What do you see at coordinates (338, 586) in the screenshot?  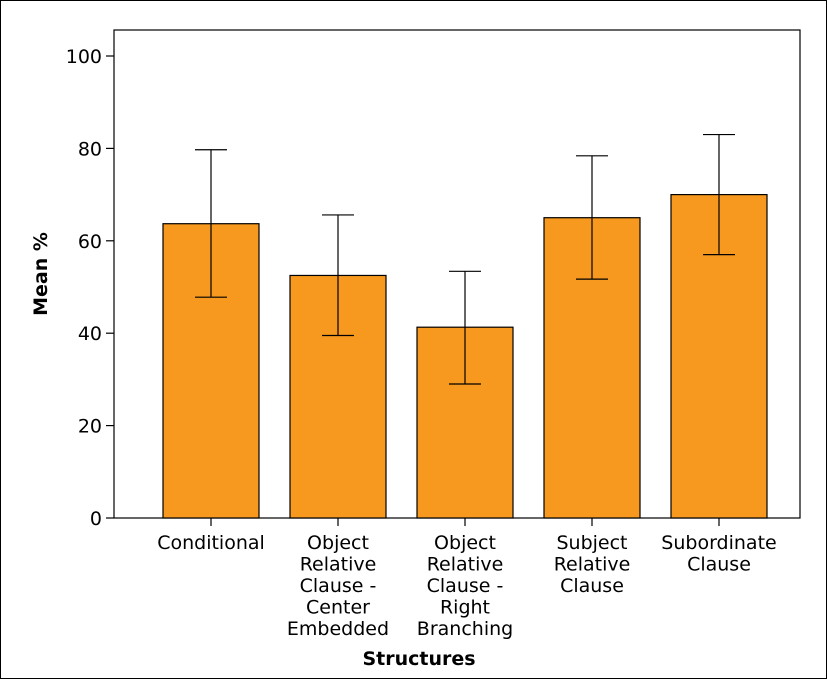 I see `x-tick-label: Object Relative Clause -Center Embedded` at bounding box center [338, 586].